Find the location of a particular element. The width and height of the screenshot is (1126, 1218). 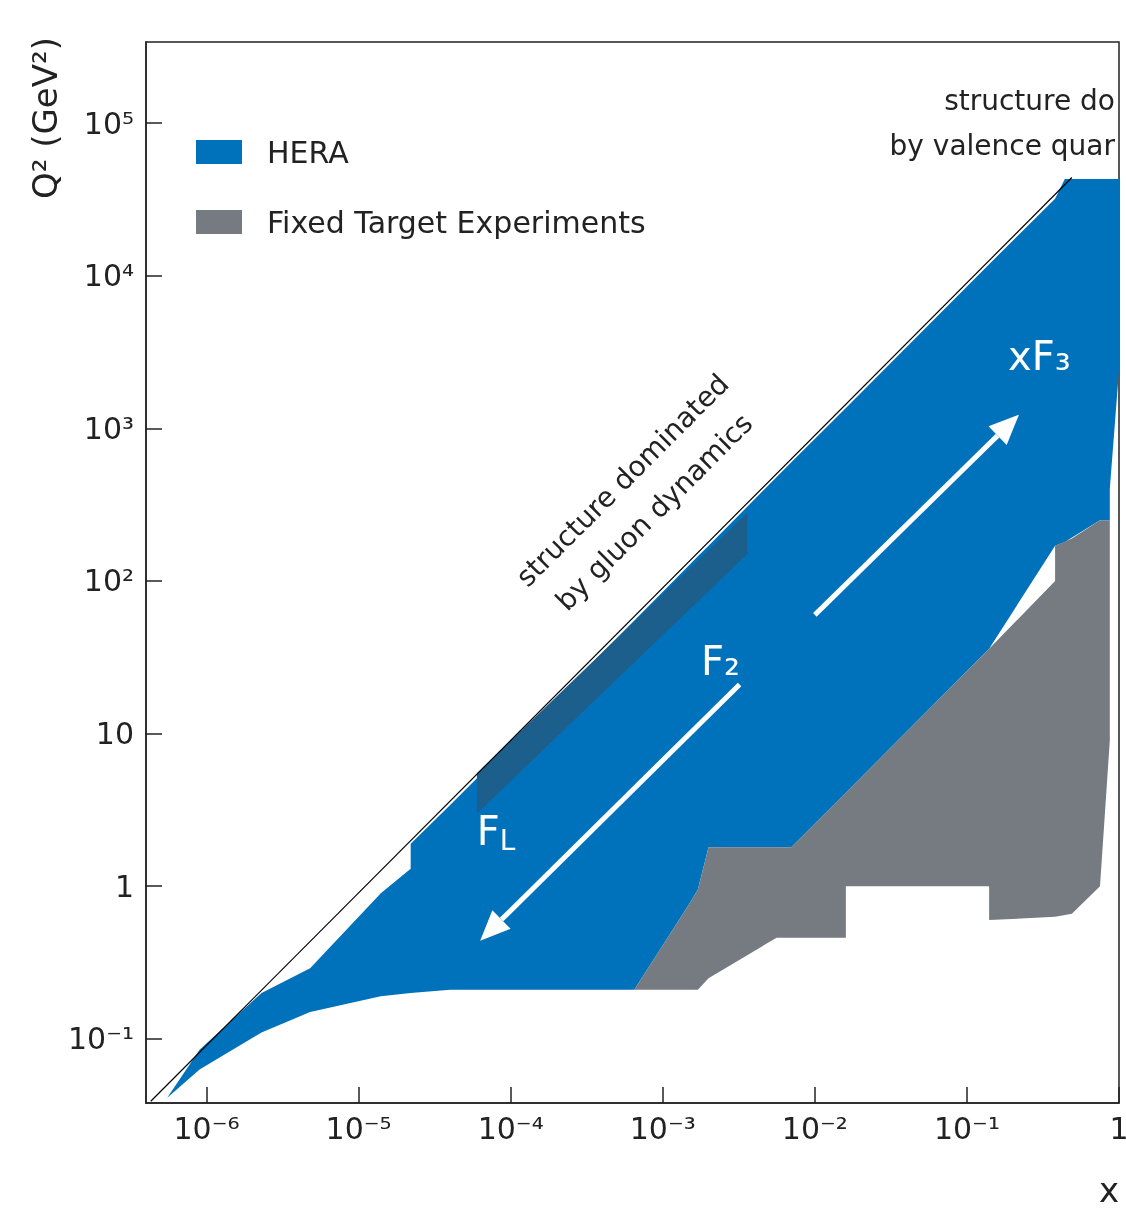

legend-label: Fixed Target Experiments is located at coordinates (456, 222).